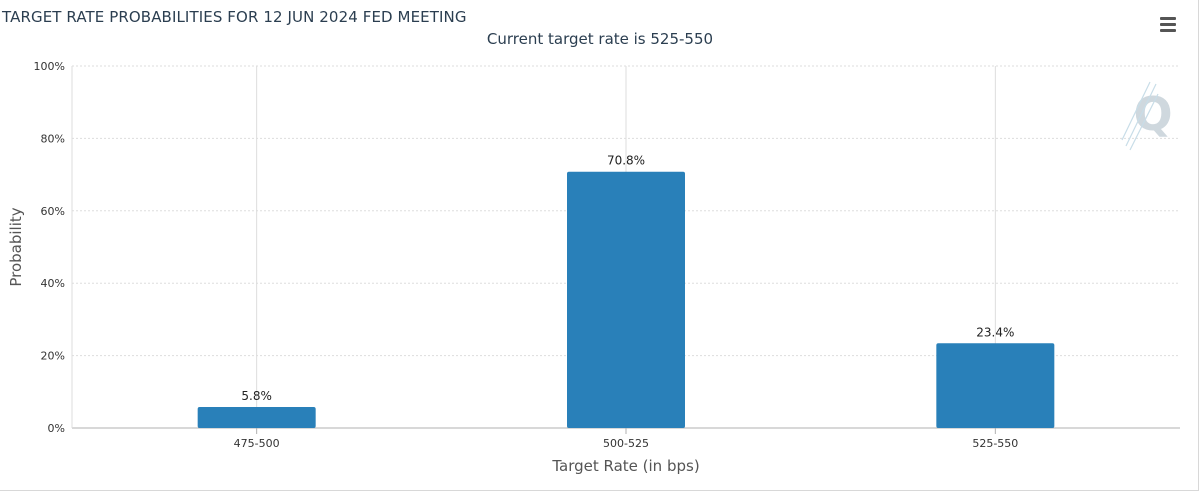  I want to click on data-label: 23.4%, so click(995, 332).